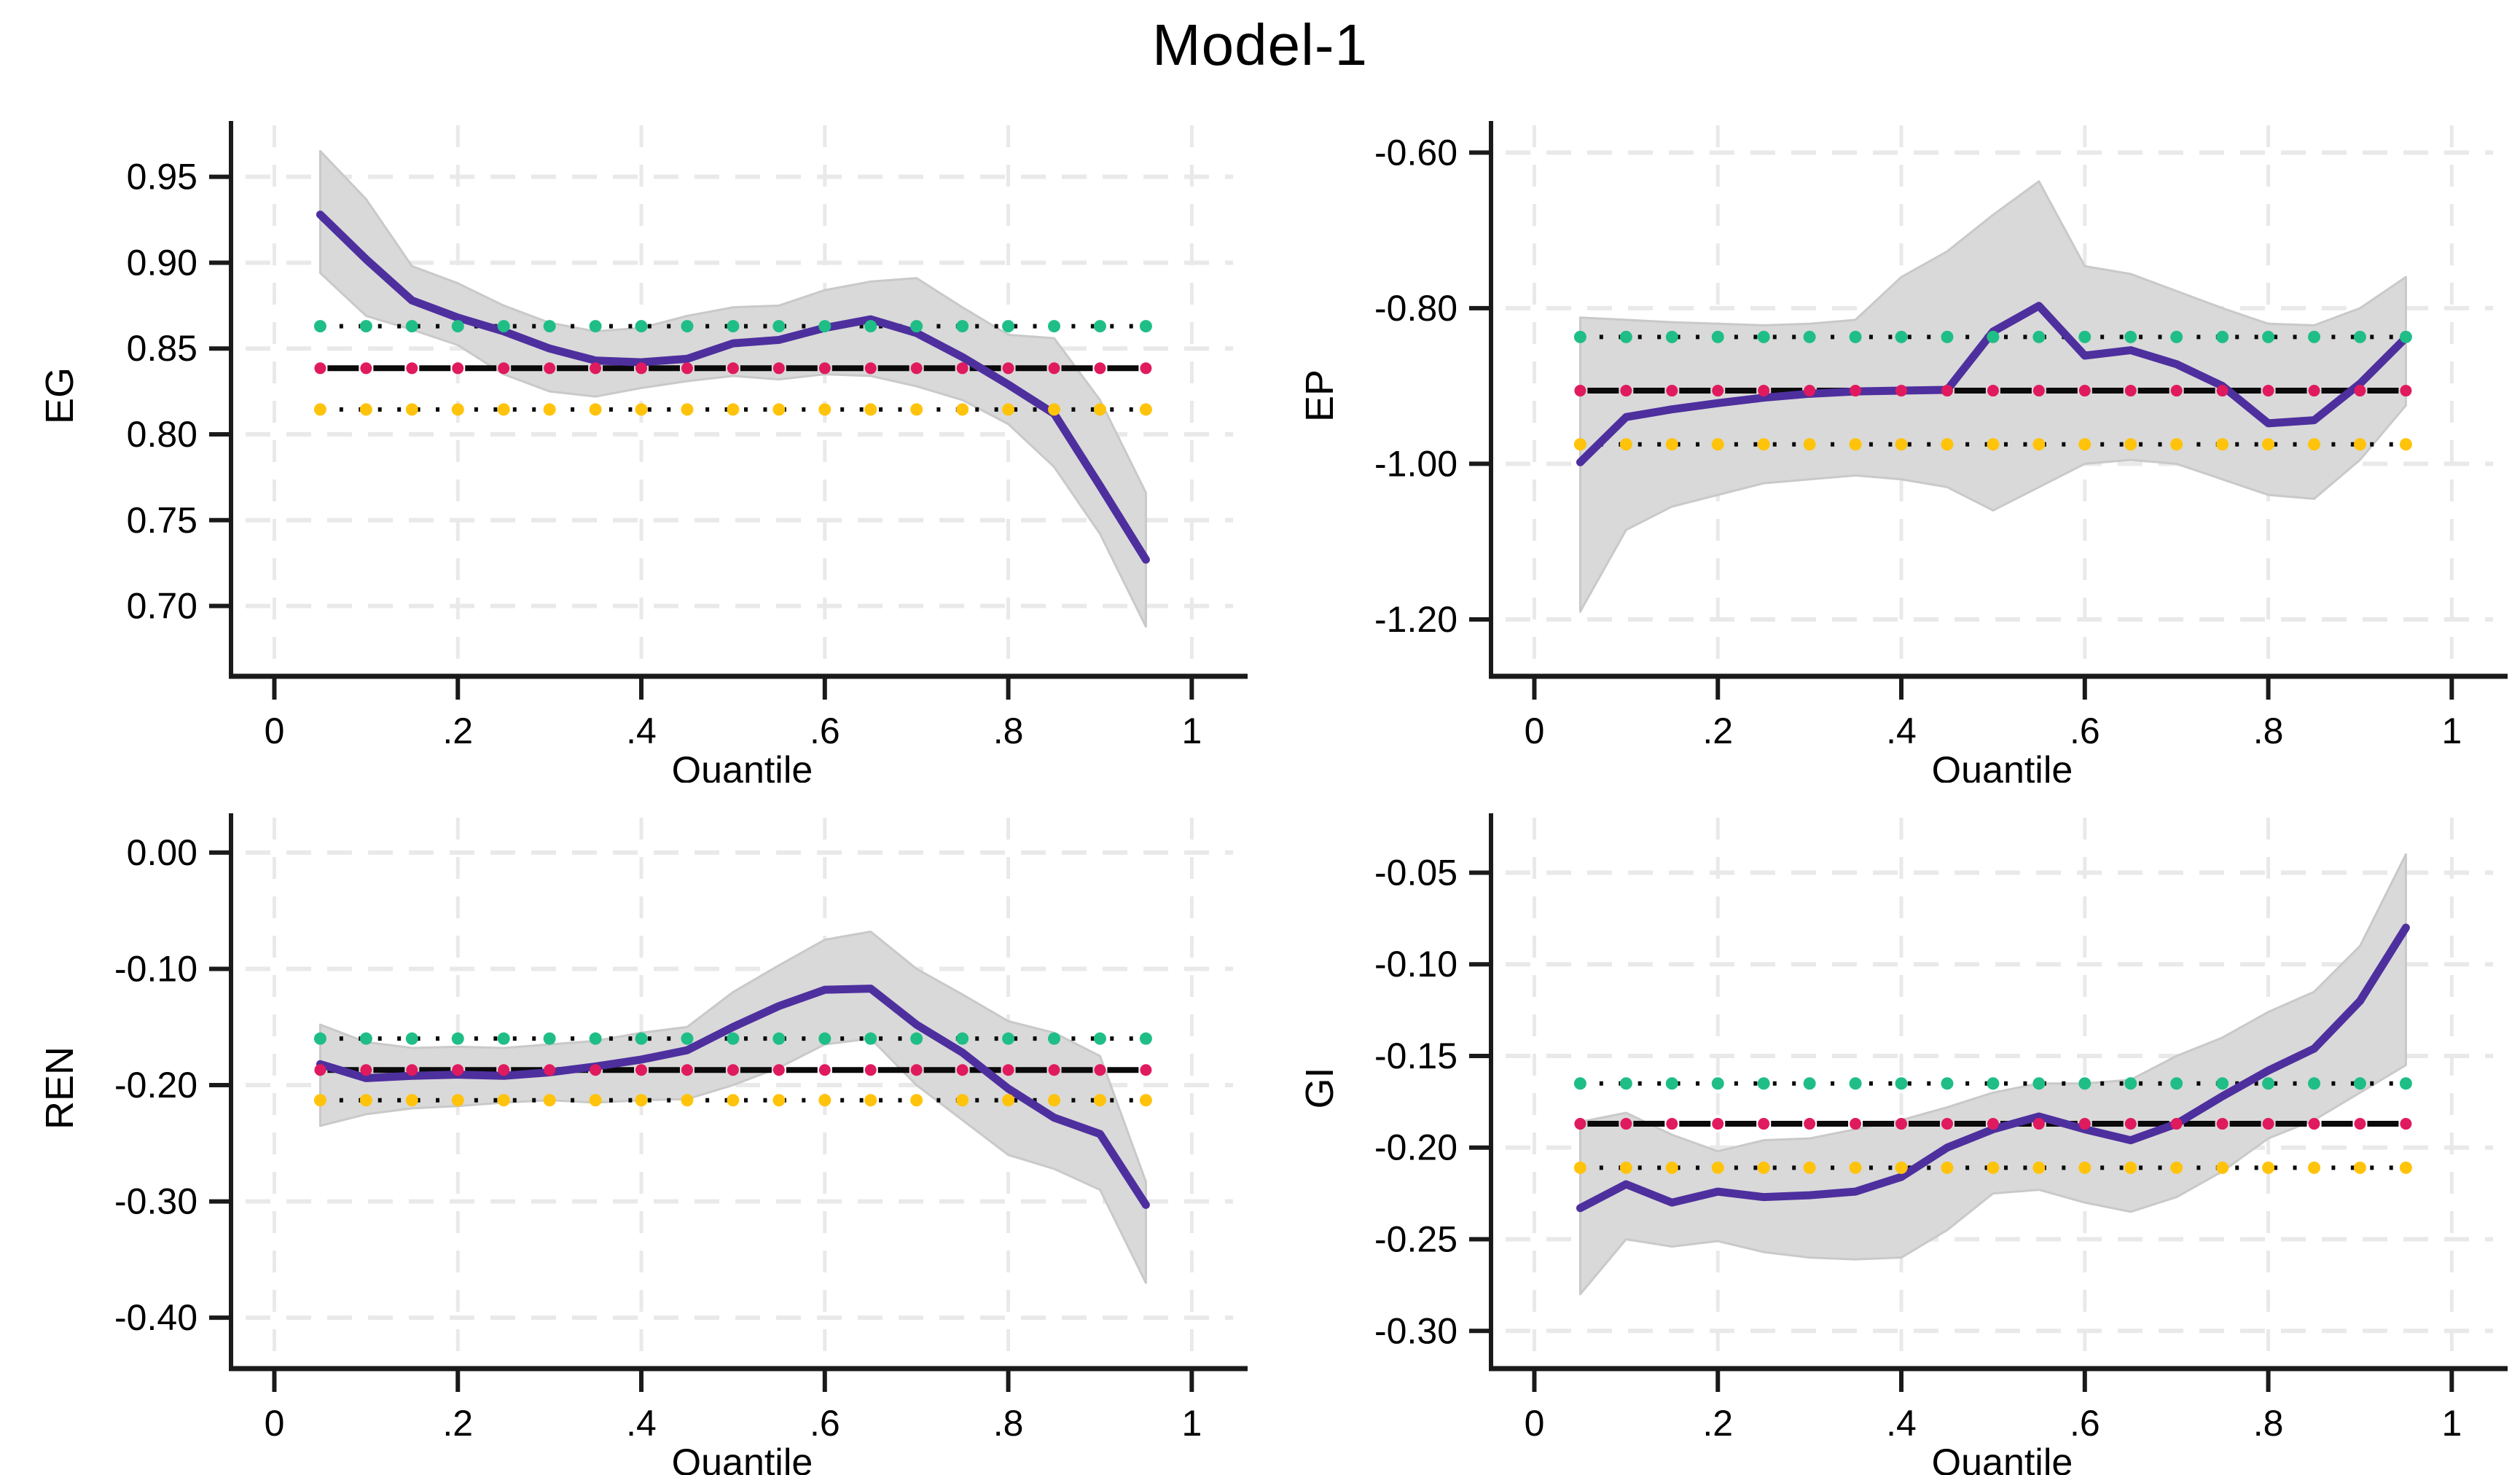  What do you see at coordinates (2451, 731) in the screenshot?
I see `x-tick-label: 1` at bounding box center [2451, 731].